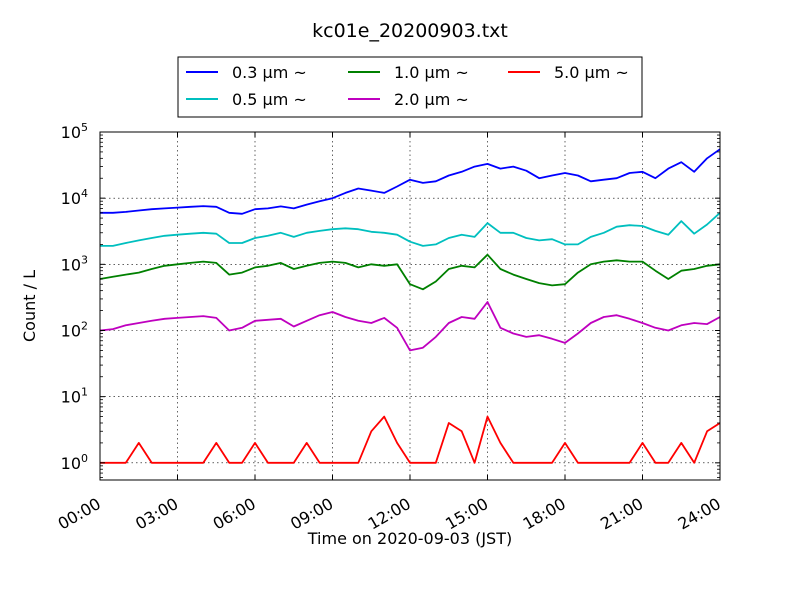  Describe the element at coordinates (591, 72) in the screenshot. I see `legend-label: 5.0 μm ~` at that location.